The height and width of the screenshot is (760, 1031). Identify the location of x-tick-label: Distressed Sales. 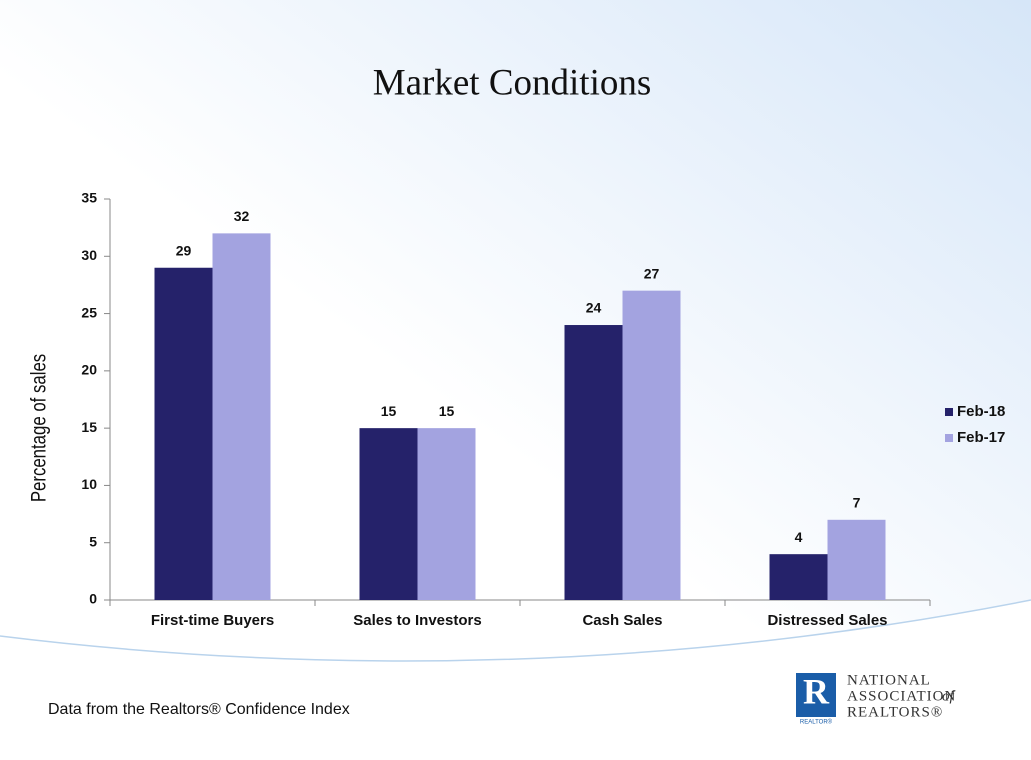
(827, 620).